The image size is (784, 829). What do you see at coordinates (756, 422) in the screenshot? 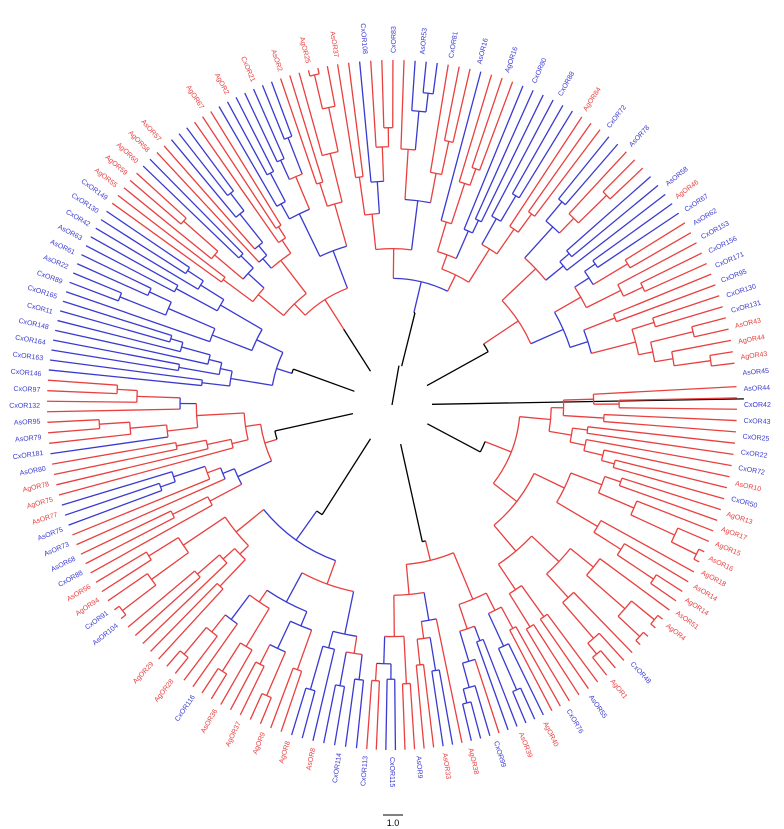
I see `leaf-label: CxOR43` at bounding box center [756, 422].